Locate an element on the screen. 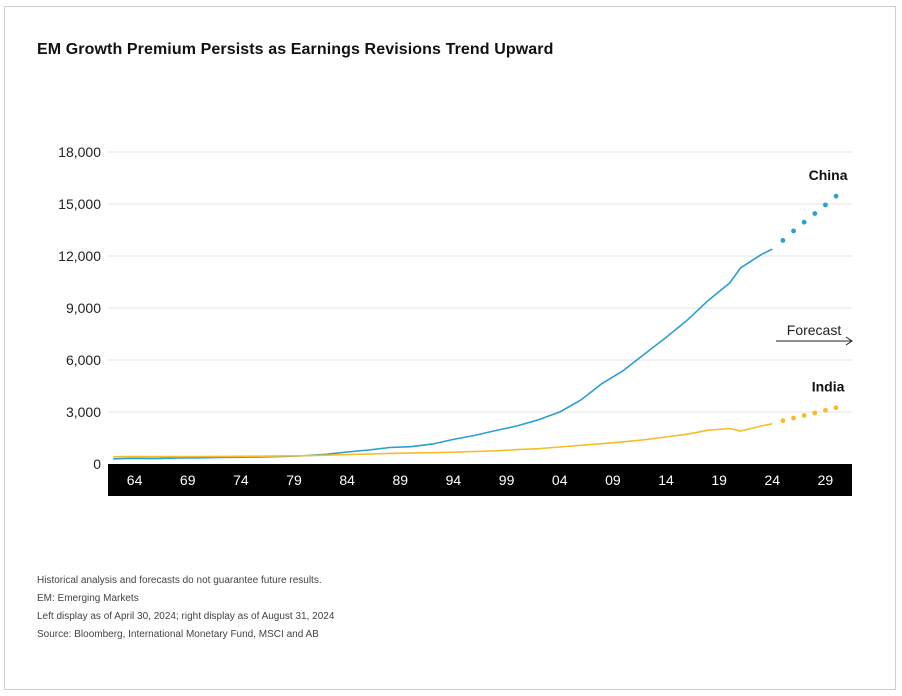  y-tick-label: 18,000 is located at coordinates (79, 152).